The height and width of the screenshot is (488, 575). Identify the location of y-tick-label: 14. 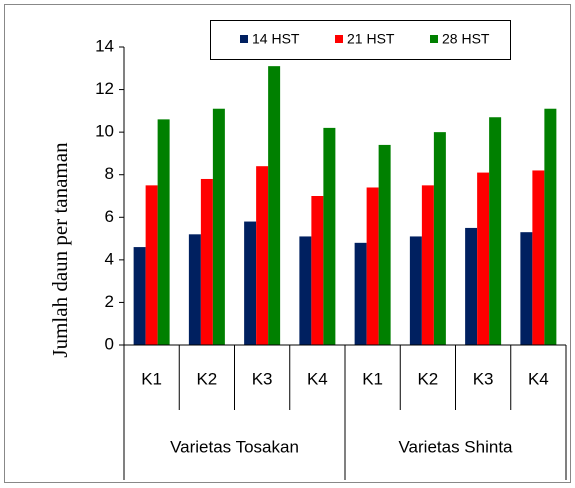
(104, 45).